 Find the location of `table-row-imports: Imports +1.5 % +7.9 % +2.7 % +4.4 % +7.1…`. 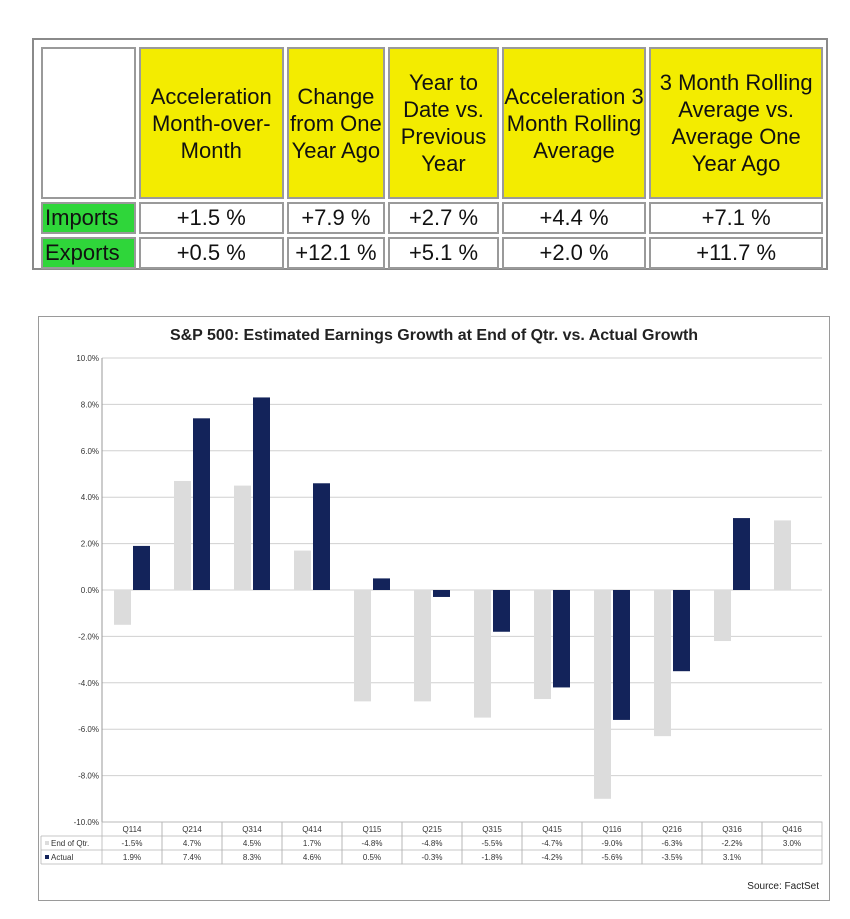

table-row-imports: Imports +1.5 % +7.9 % +2.7 % +4.4 % +7.1… is located at coordinates (432, 218).